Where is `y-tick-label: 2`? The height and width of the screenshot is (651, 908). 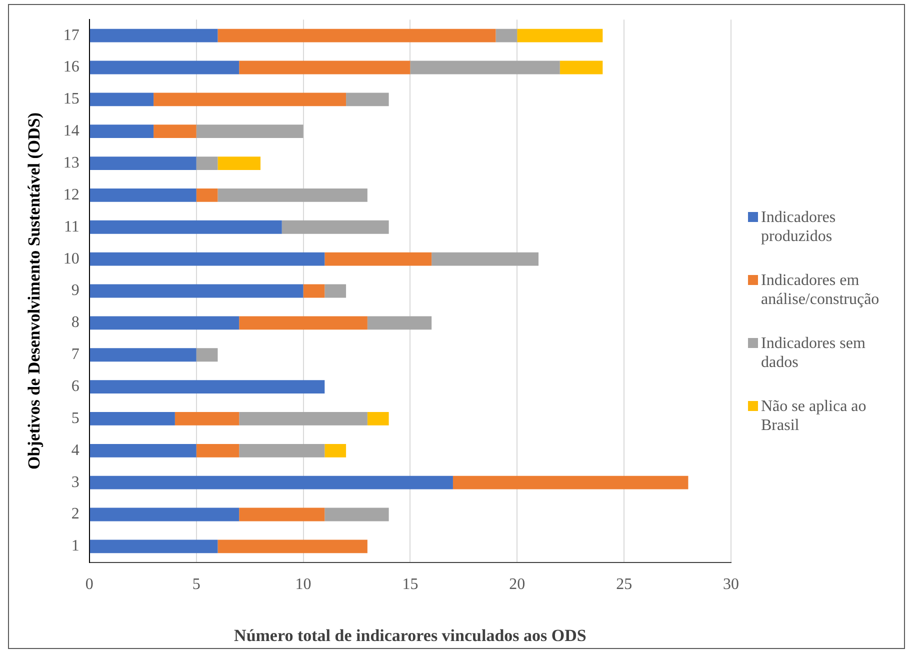 y-tick-label: 2 is located at coordinates (75, 514).